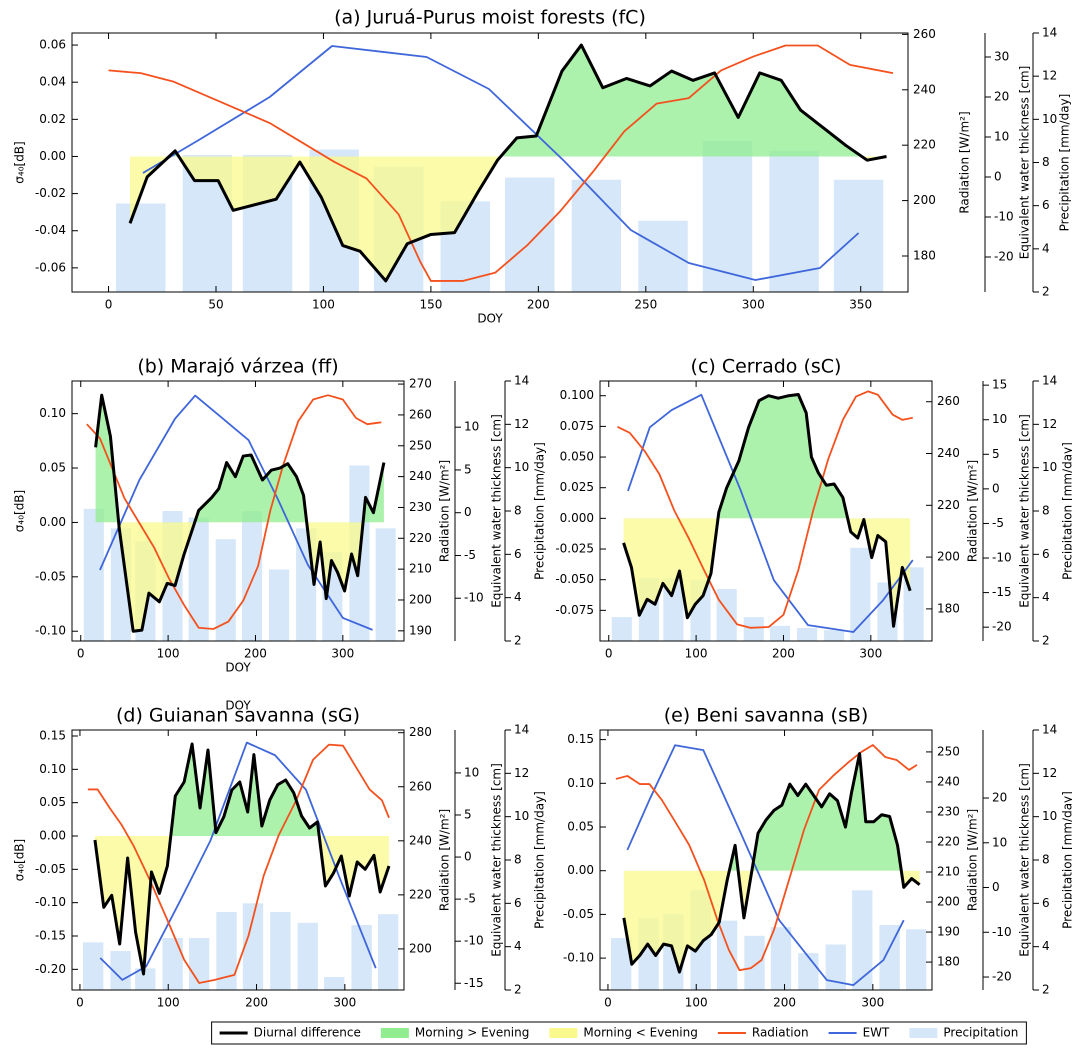 Image resolution: width=1072 pixels, height=1048 pixels. I want to click on legend-patch, so click(923, 1033).